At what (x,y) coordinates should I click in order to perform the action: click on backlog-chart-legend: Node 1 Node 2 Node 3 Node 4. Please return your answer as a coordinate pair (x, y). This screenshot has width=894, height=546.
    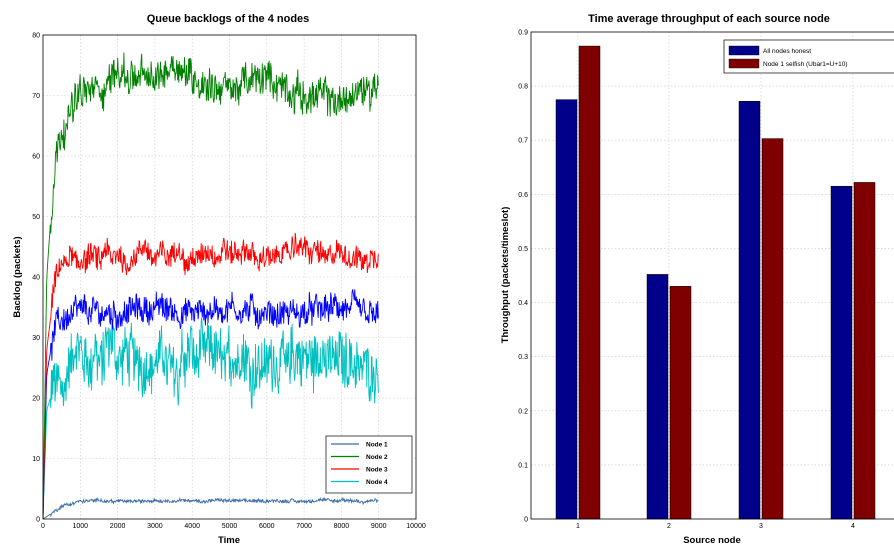
    Looking at the image, I should click on (369, 464).